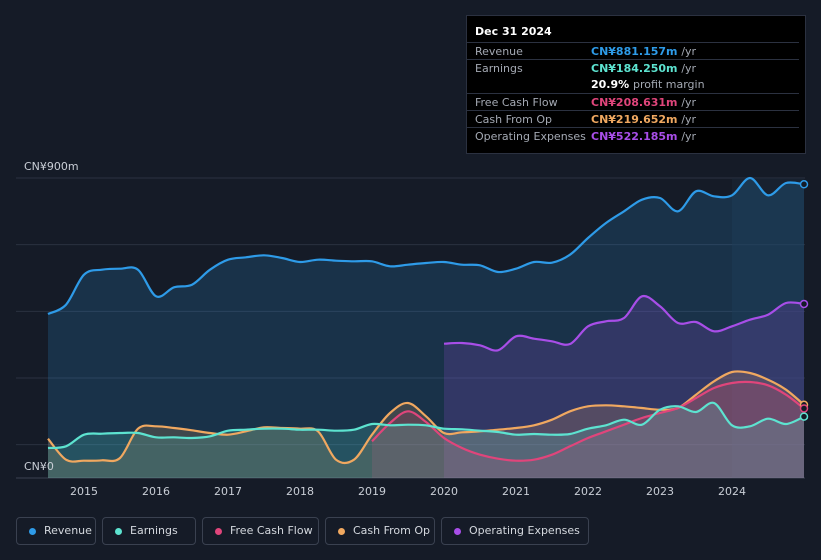  I want to click on tooltip-value-number: CN¥522.185m, so click(634, 136).